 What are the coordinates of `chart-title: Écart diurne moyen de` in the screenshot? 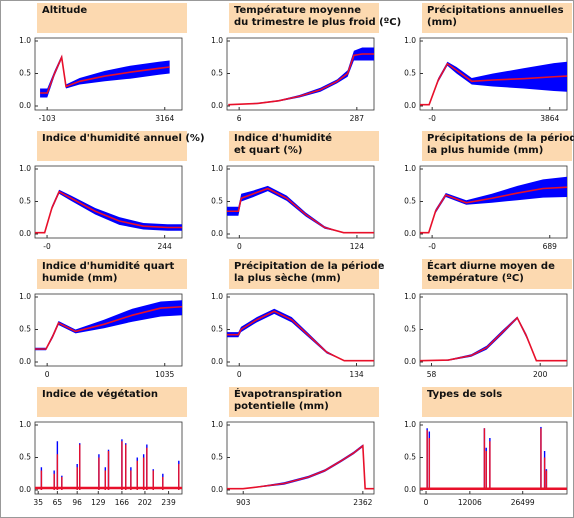 It's located at (491, 265).